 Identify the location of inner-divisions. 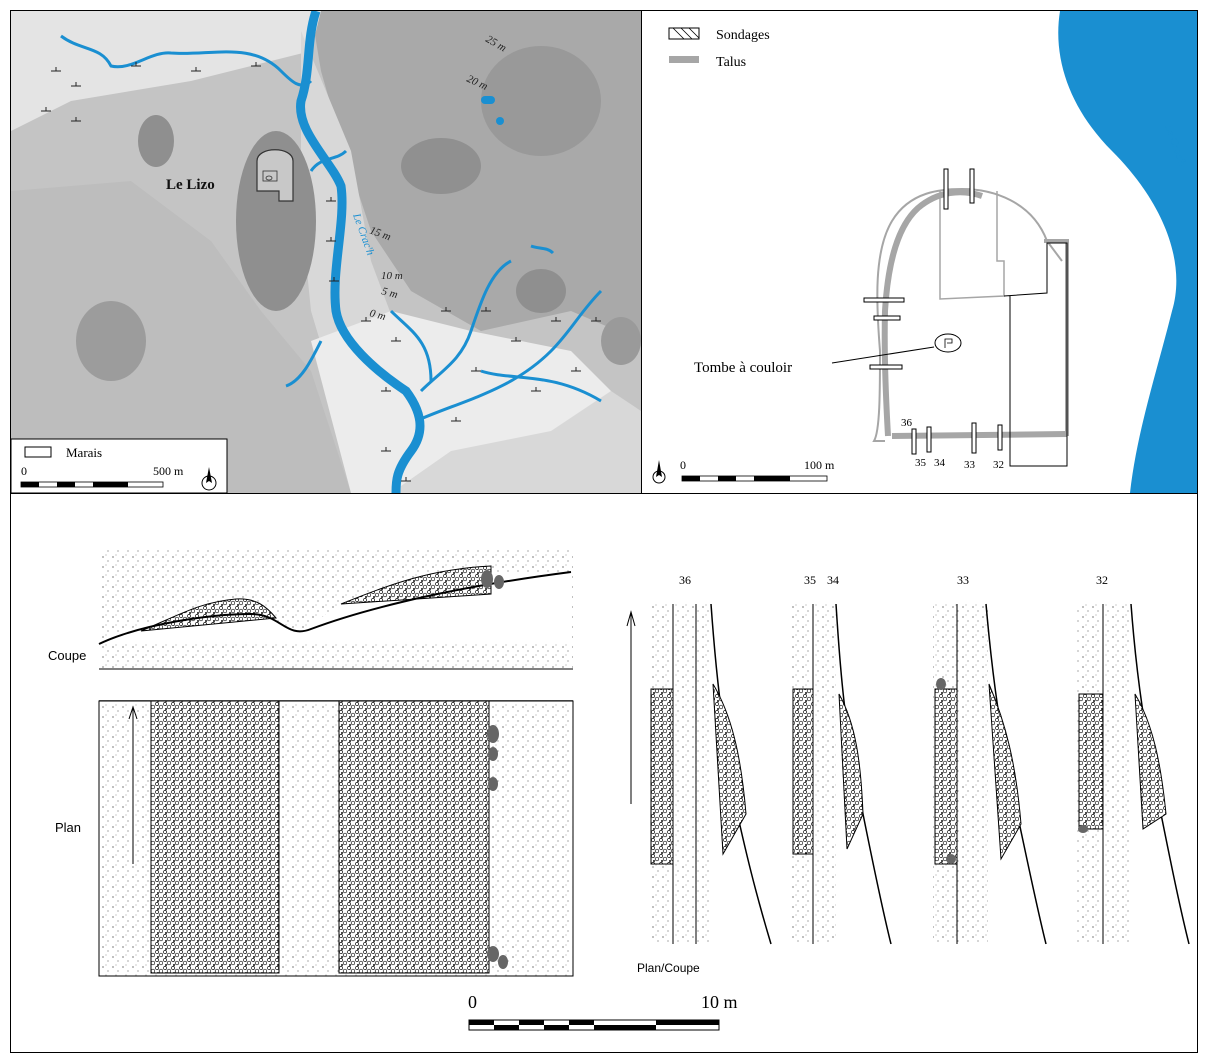
(972, 245).